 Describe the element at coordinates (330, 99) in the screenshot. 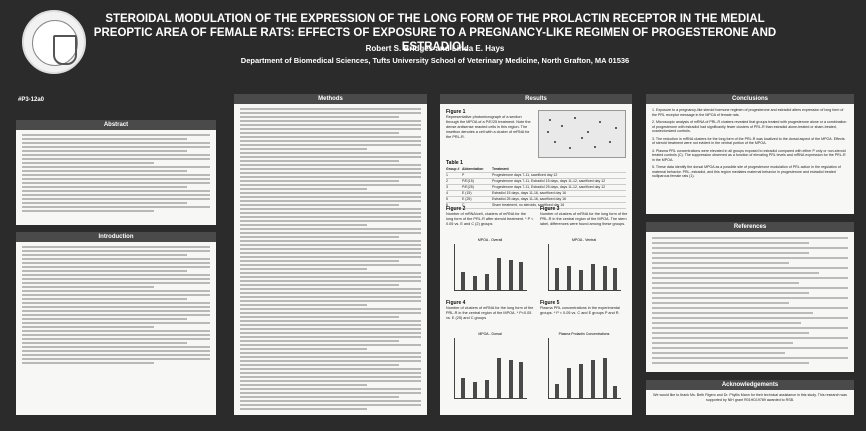

I see `methods-heading: Methods` at that location.